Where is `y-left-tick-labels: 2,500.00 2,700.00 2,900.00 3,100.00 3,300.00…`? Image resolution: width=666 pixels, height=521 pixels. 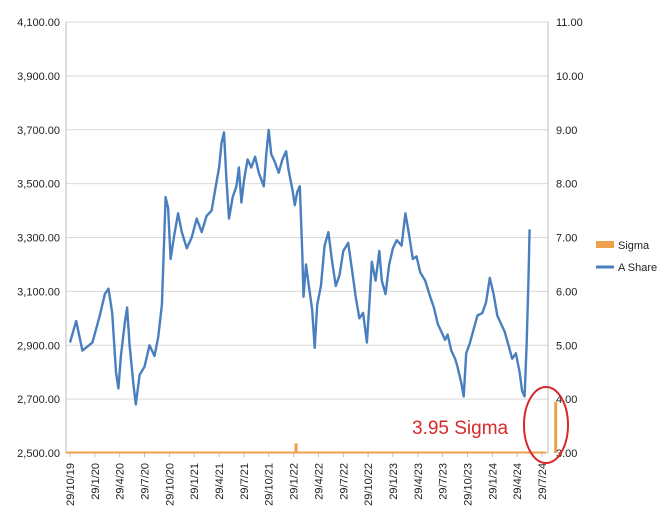
y-left-tick-labels: 2,500.00 2,700.00 2,900.00 3,100.00 3,300.00… is located at coordinates (38, 238).